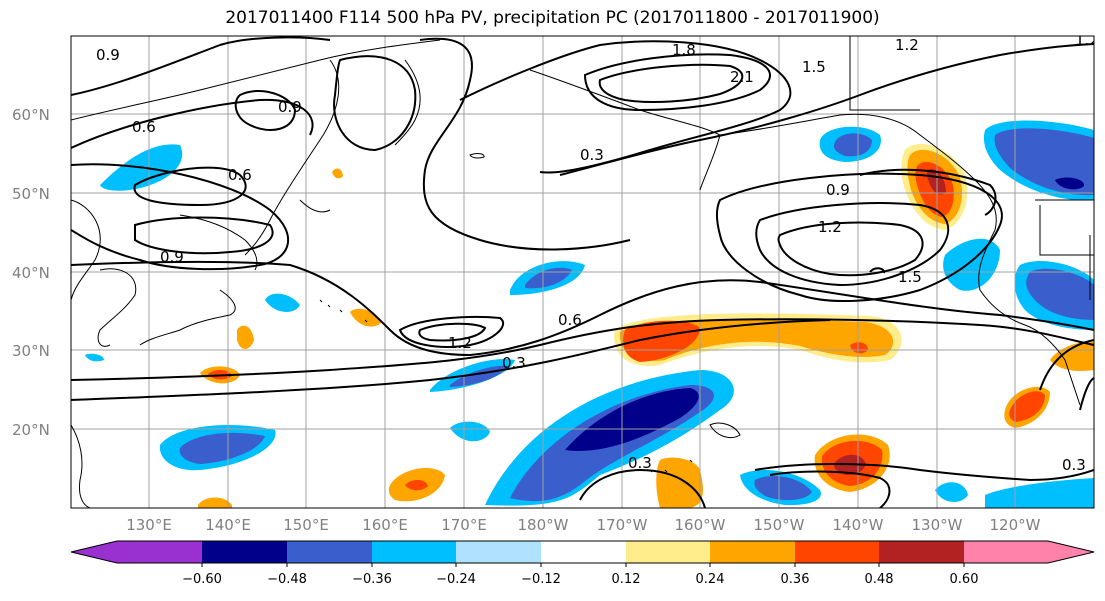  Describe the element at coordinates (858, 525) in the screenshot. I see `lon-label: 140°W` at that location.